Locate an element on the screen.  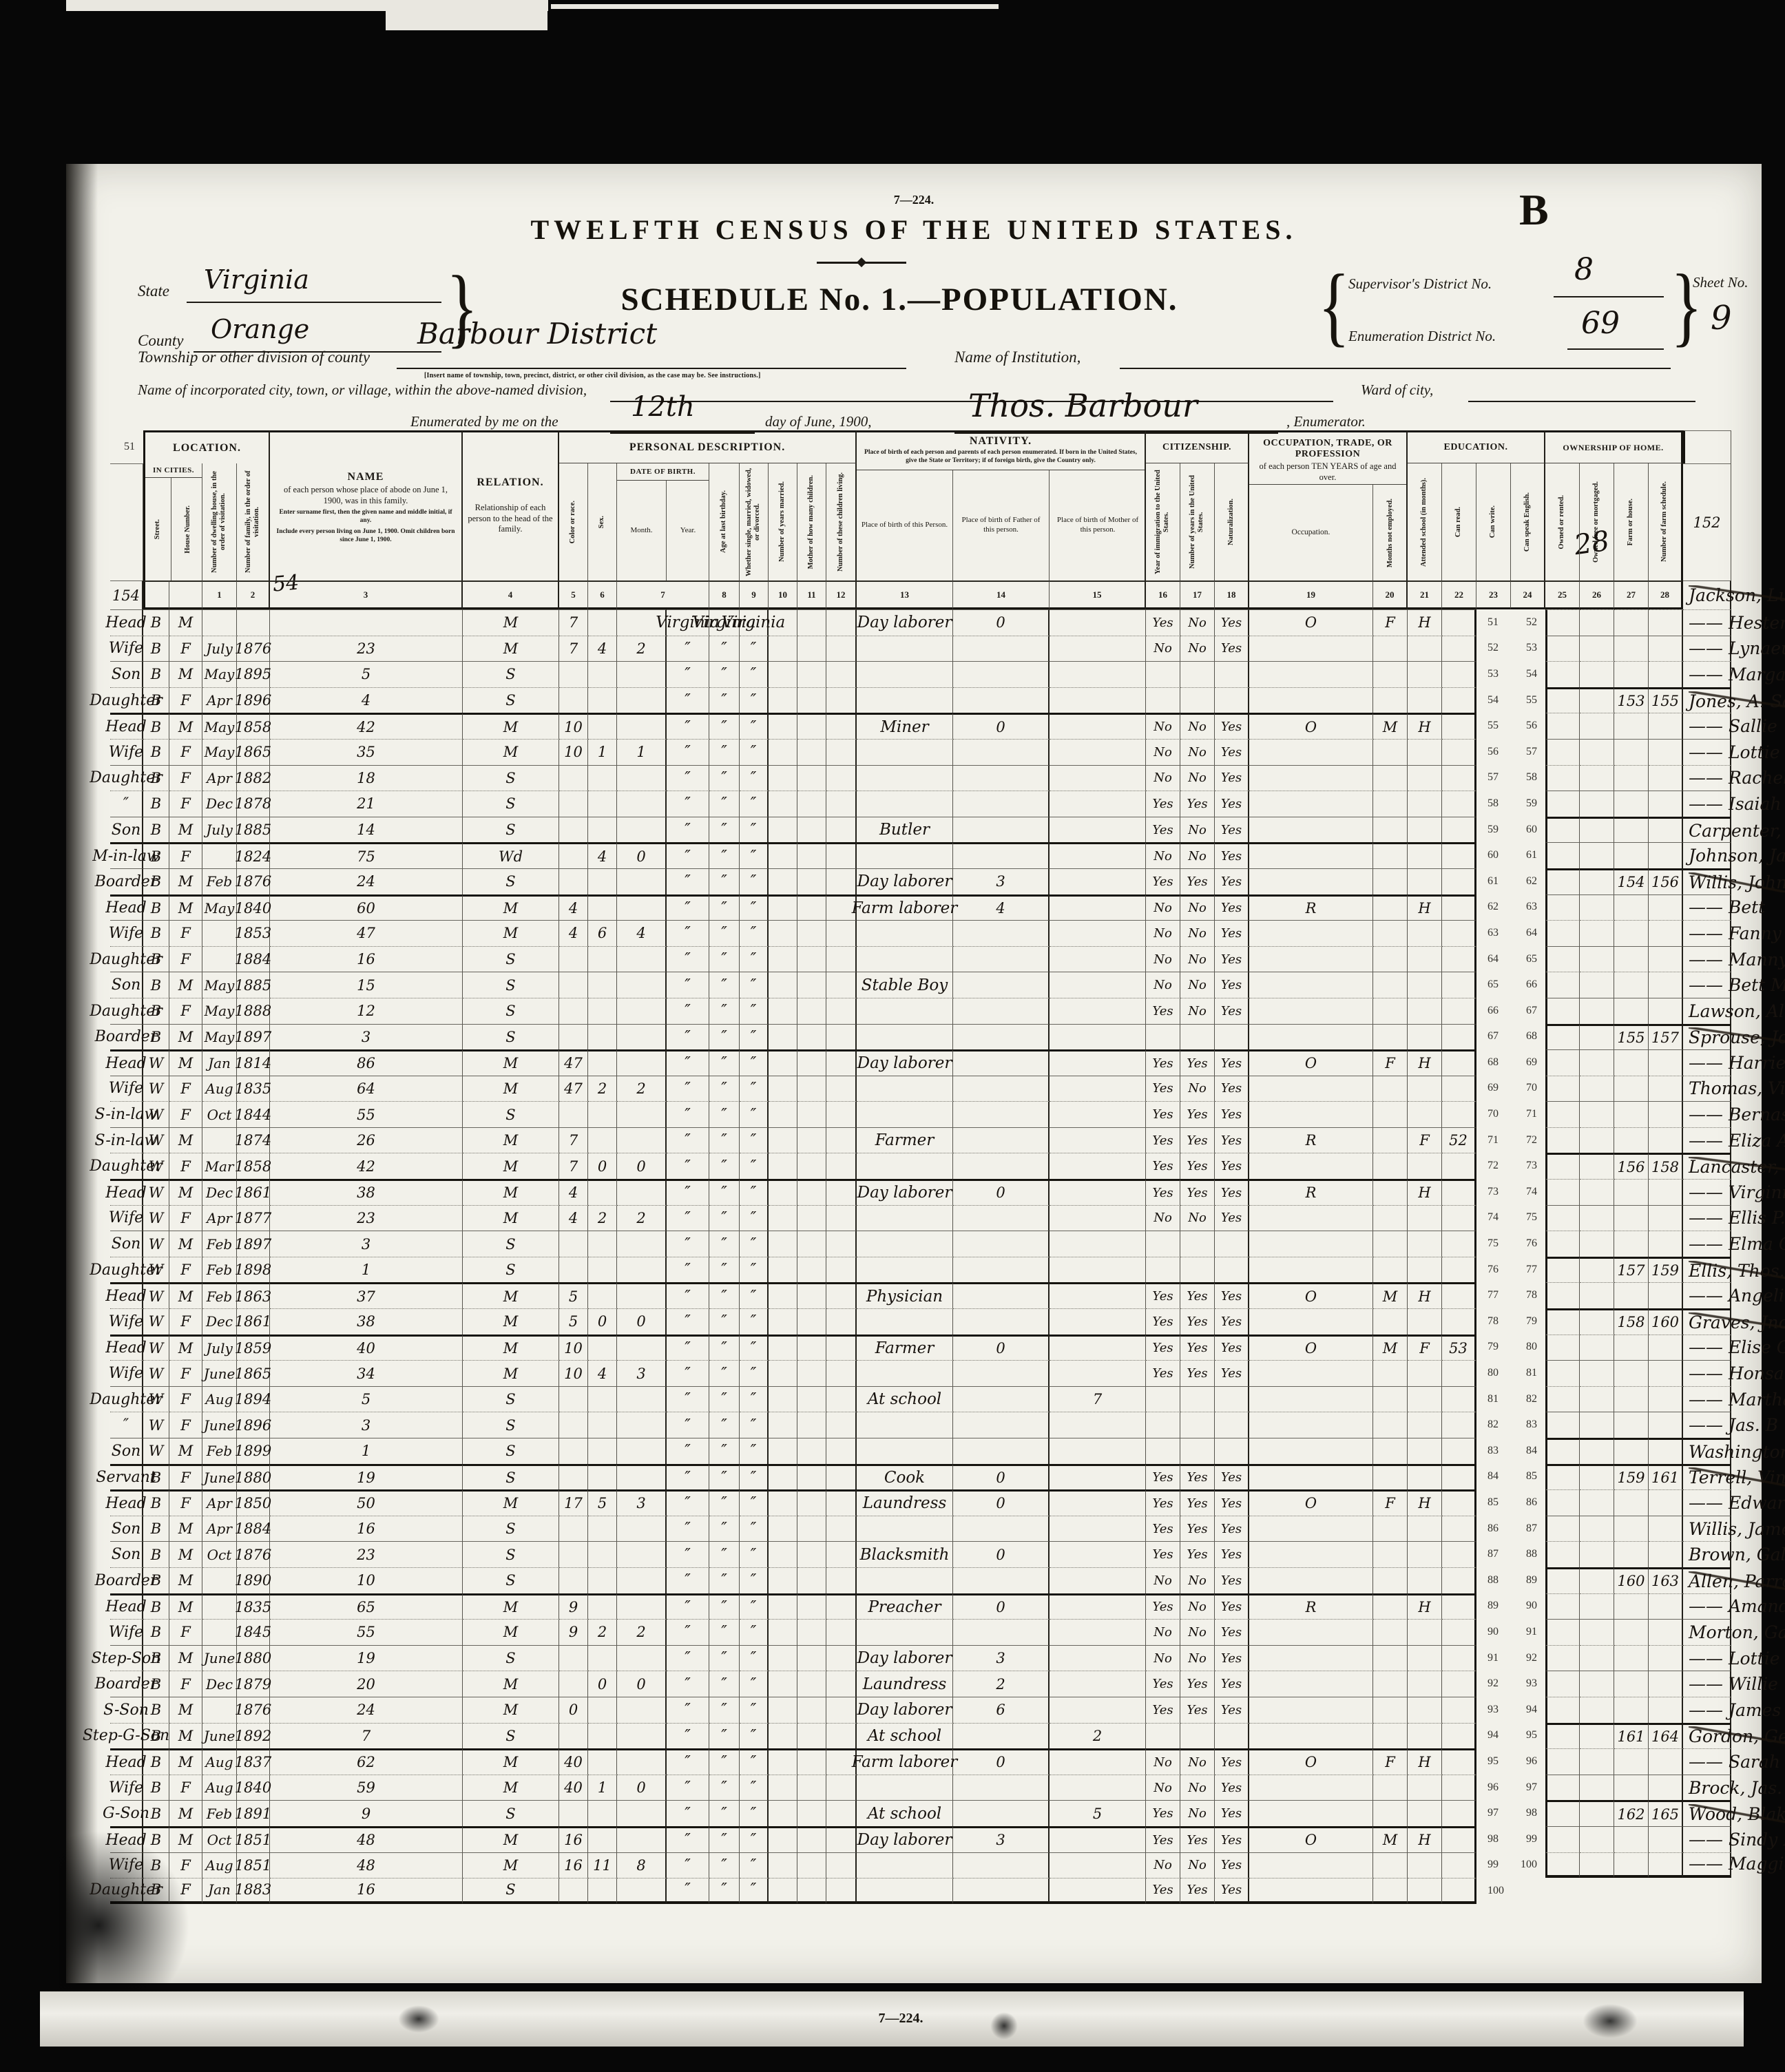
cell-own: O is located at coordinates (1311, 622).